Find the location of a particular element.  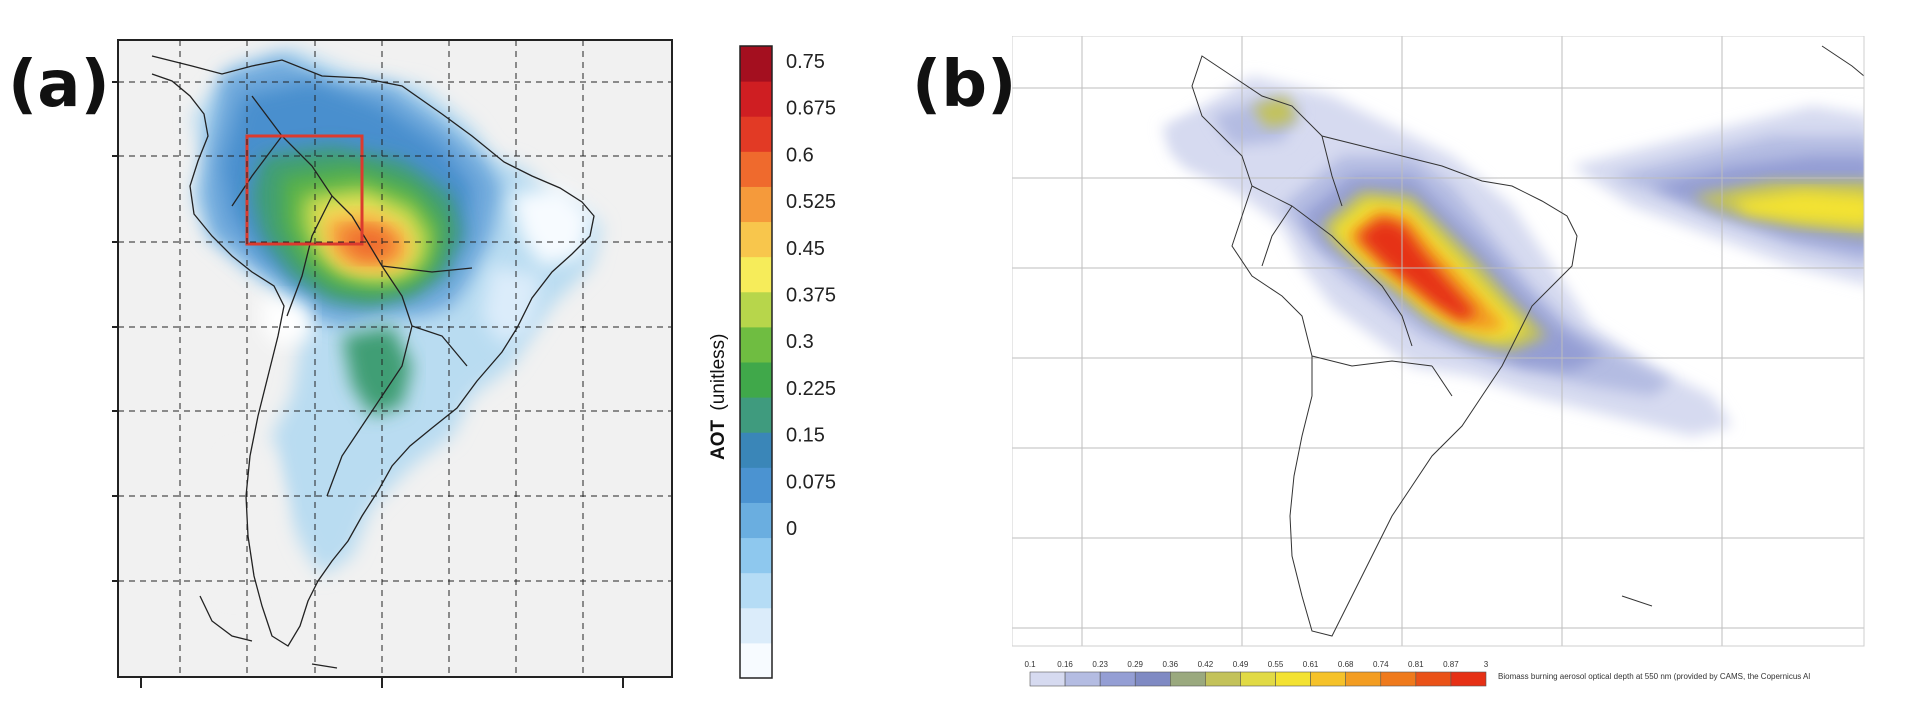

colorbar-a-unit: (unitless) is located at coordinates (718, 372).